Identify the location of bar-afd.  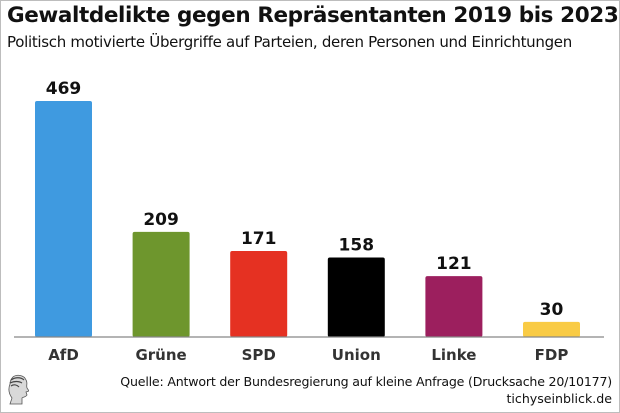
(63, 219).